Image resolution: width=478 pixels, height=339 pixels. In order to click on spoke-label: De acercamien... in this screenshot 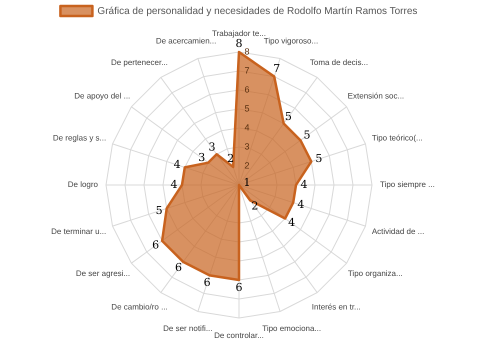, I will do `click(186, 41)`.